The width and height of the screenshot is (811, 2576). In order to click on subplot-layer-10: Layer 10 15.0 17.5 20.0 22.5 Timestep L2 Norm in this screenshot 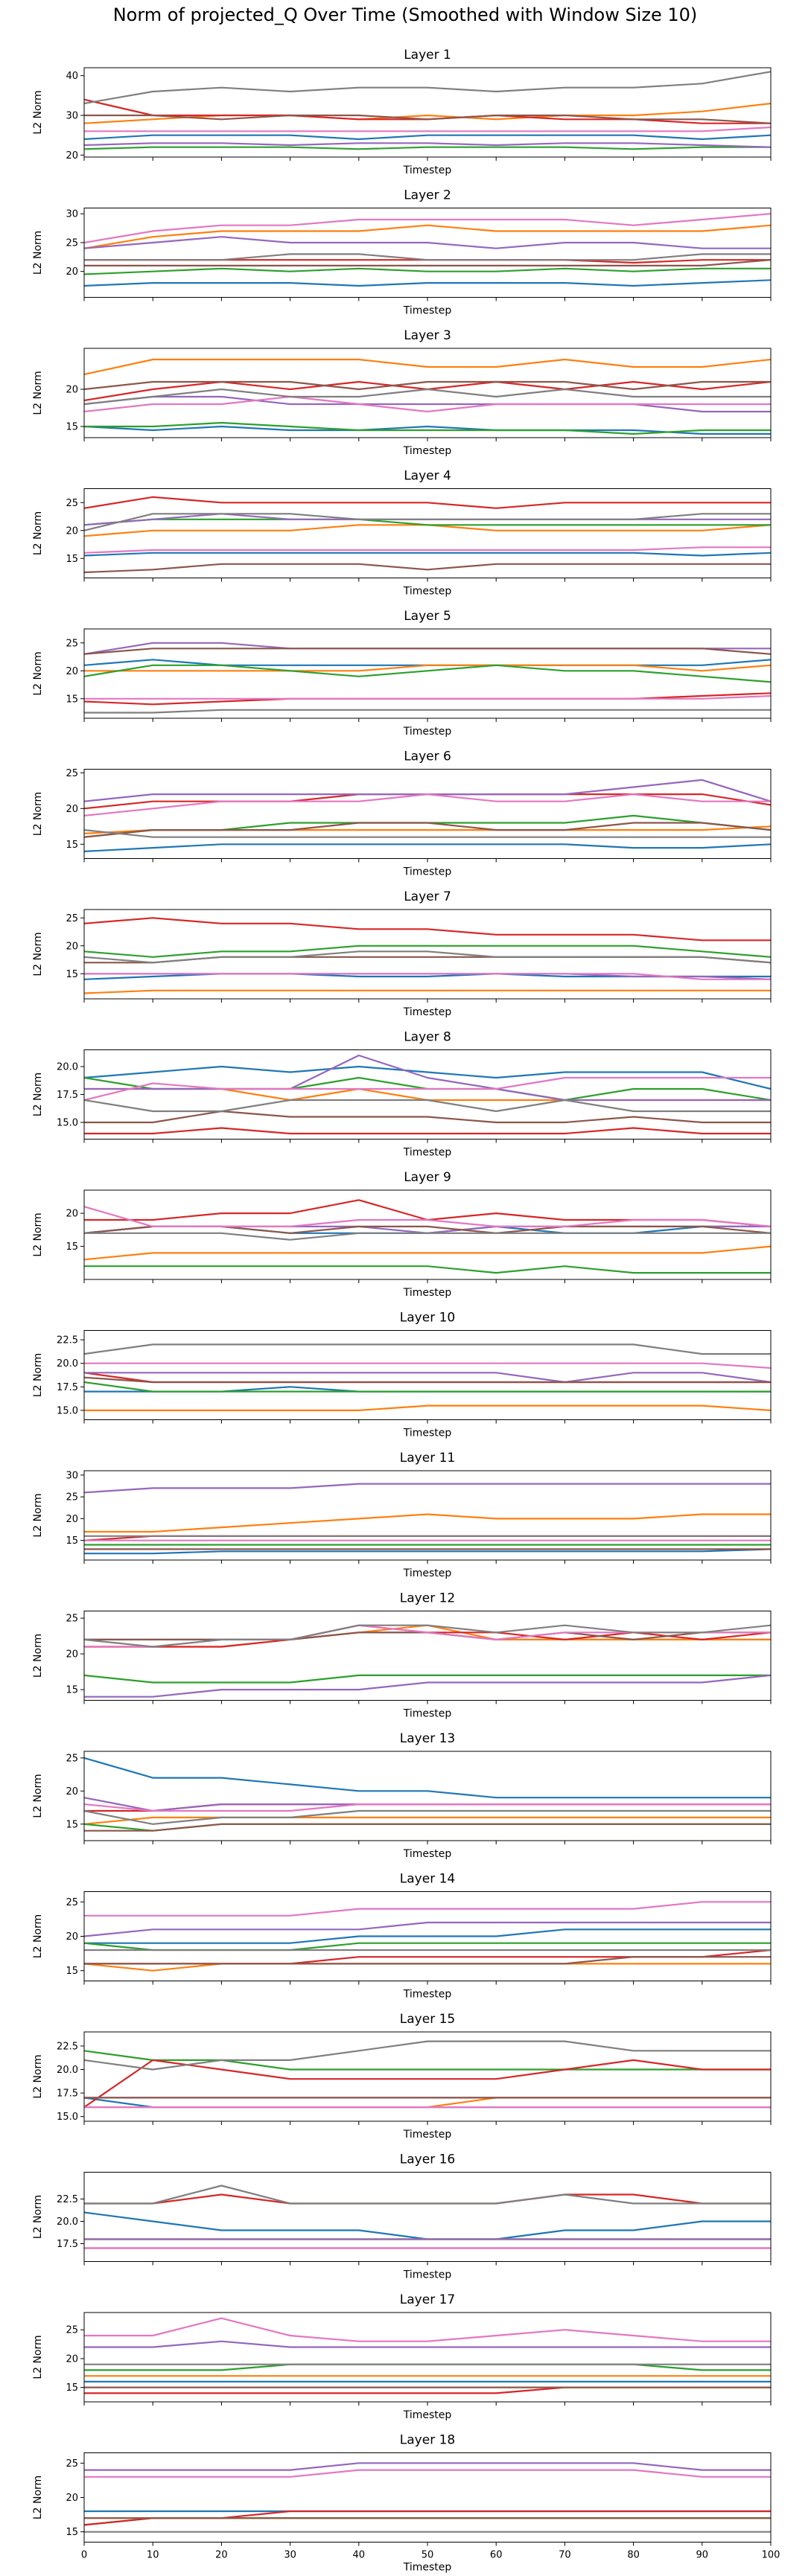, I will do `click(402, 1375)`.